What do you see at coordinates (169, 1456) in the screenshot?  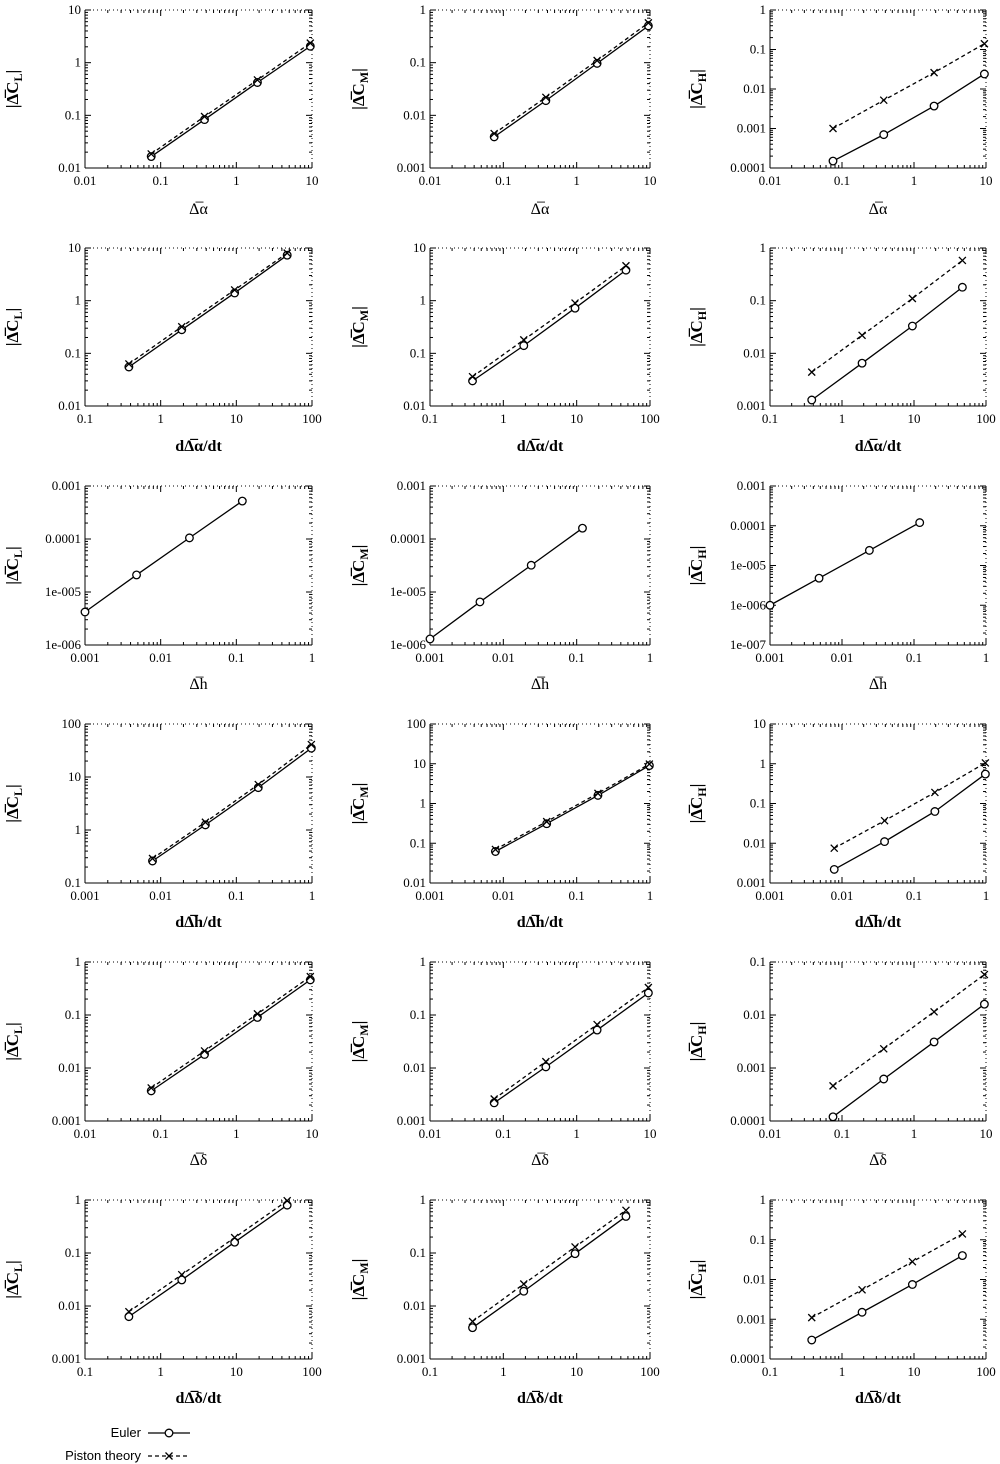 I see `legend-x-marker` at bounding box center [169, 1456].